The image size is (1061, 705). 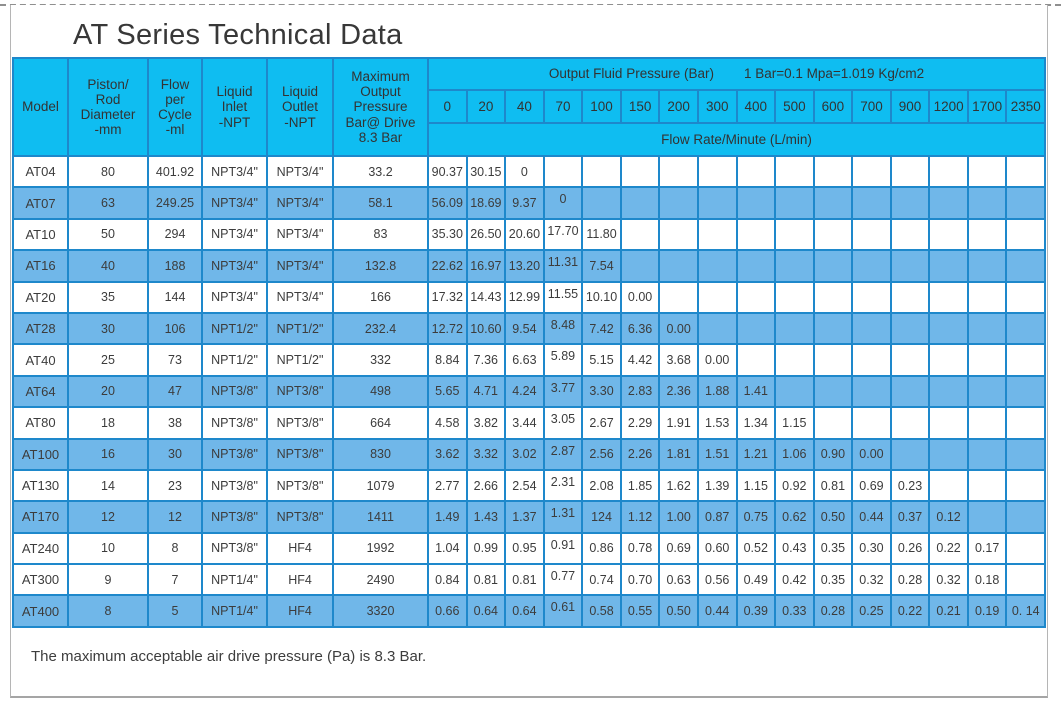 I want to click on flow-cycle-cell: 144, so click(x=175, y=297).